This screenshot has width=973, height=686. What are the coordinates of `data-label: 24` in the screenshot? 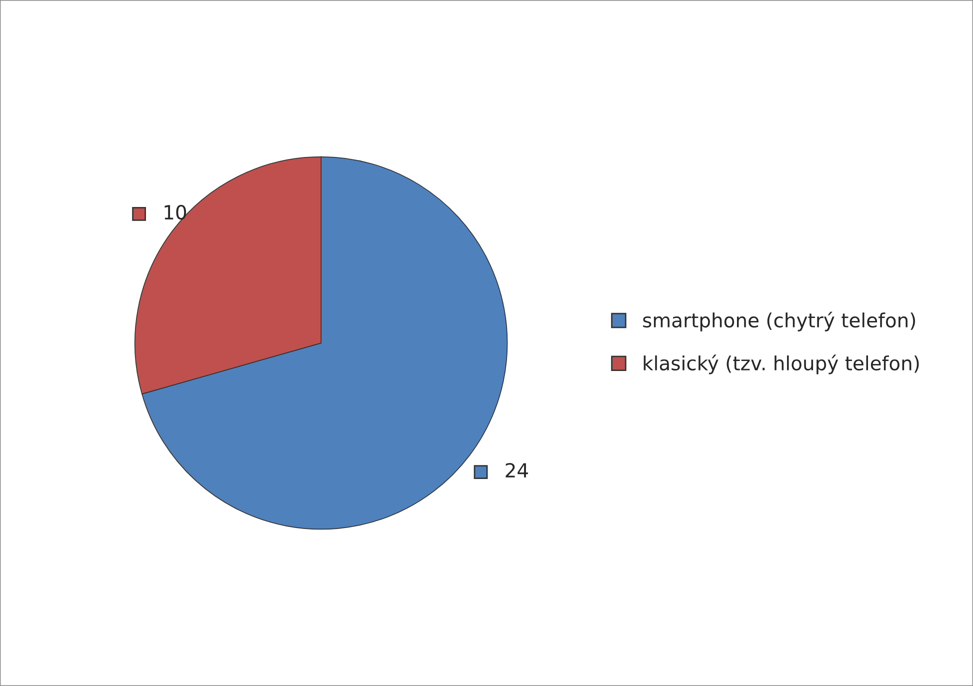 It's located at (517, 470).